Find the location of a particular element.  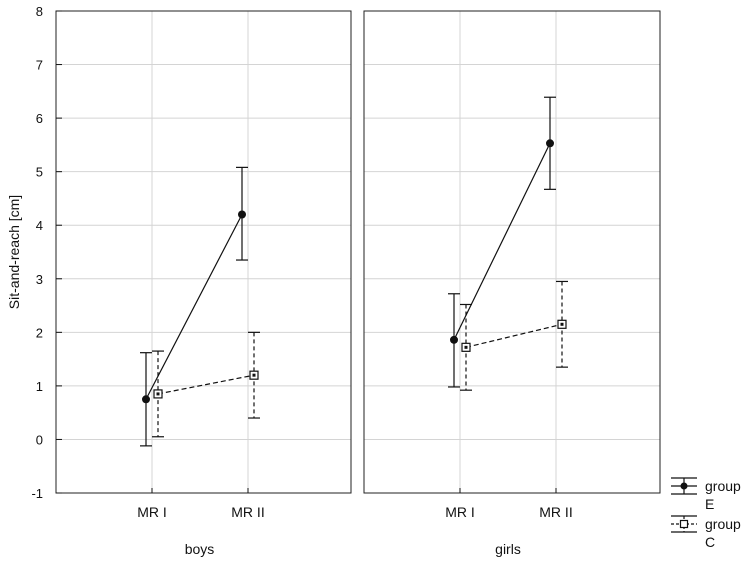

y-tick-label: 1 is located at coordinates (39, 386).